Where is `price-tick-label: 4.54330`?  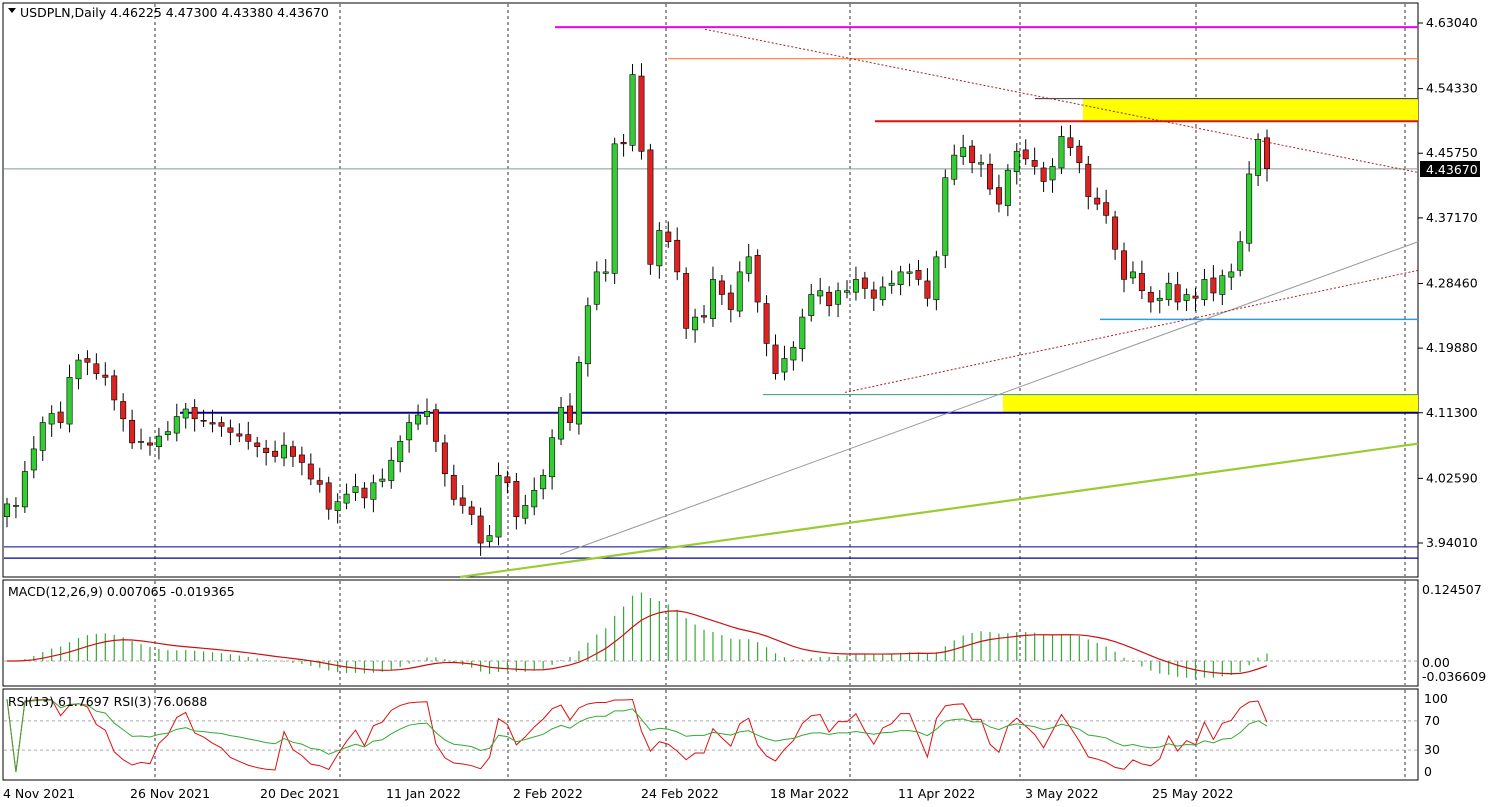 price-tick-label: 4.54330 is located at coordinates (1452, 88).